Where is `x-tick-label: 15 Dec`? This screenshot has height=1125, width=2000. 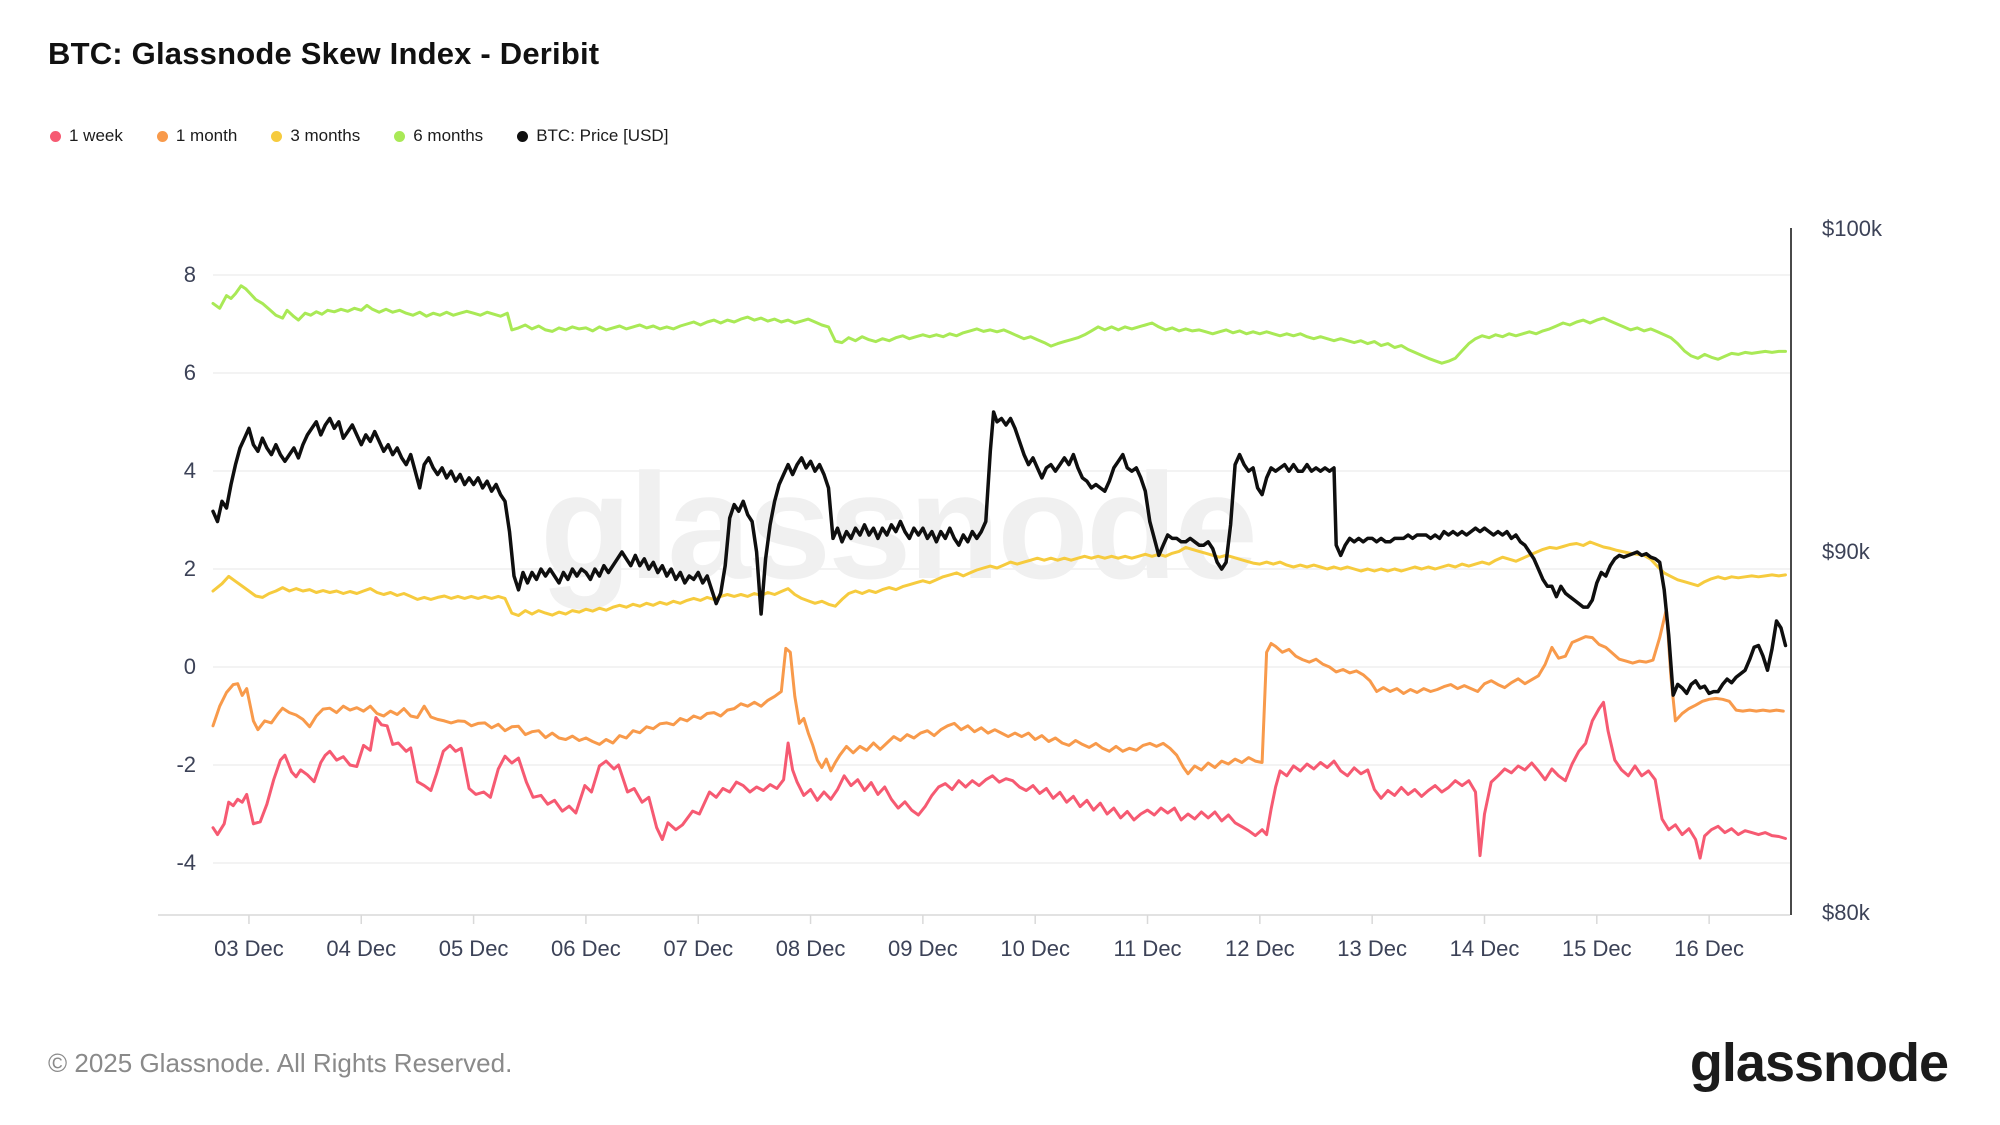
x-tick-label: 15 Dec is located at coordinates (1596, 948).